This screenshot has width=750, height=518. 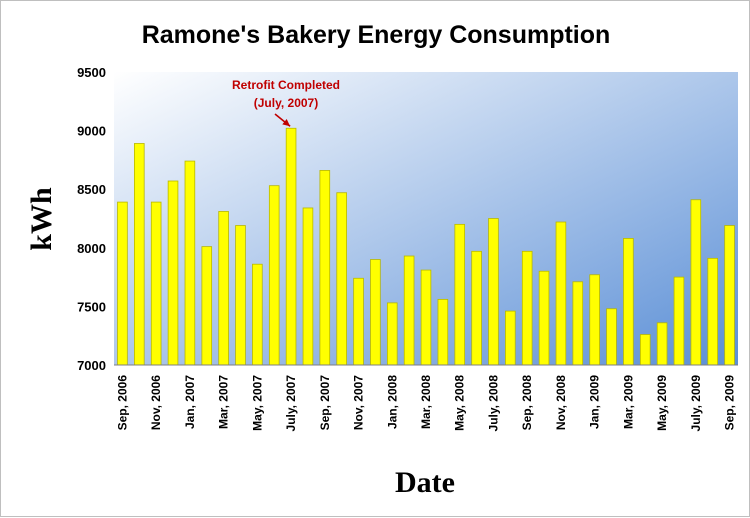 I want to click on x-tick-label: Jan, 2009, so click(x=595, y=402).